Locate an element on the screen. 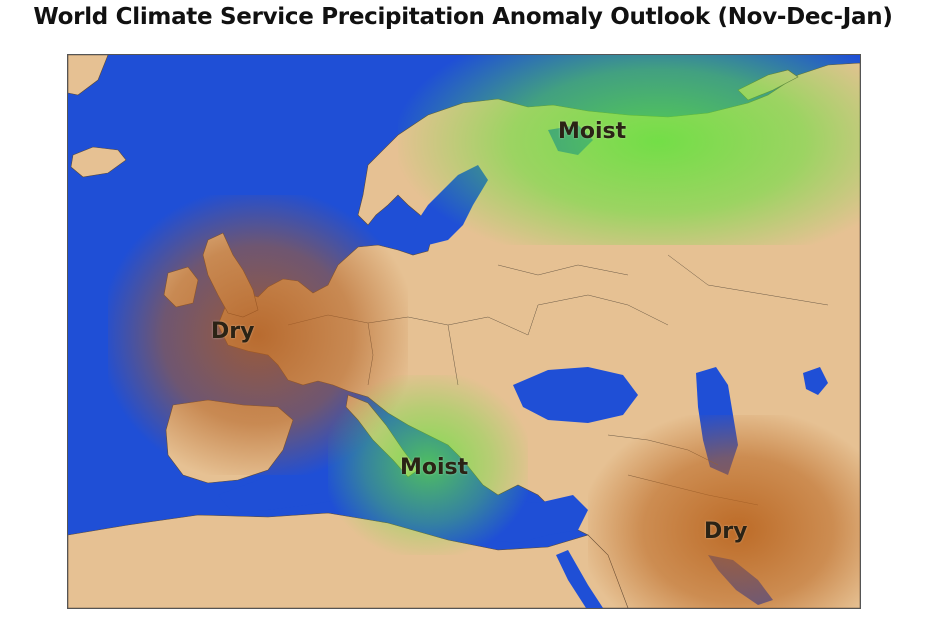  region-label-moist-russia: Moist is located at coordinates (592, 131).